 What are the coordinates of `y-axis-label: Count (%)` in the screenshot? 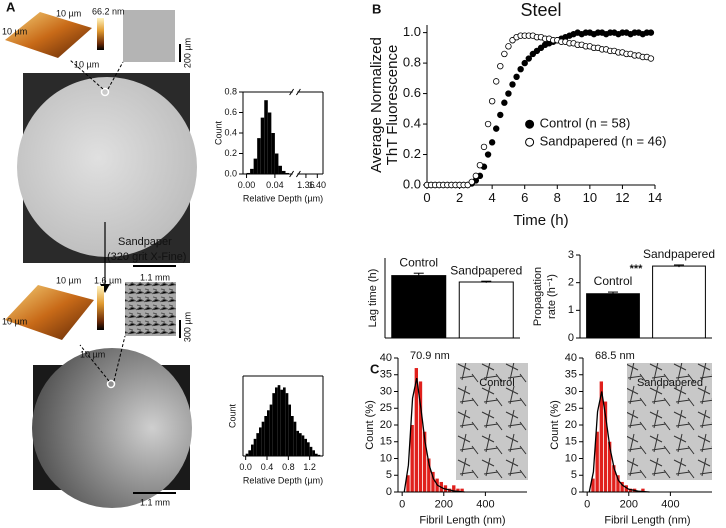 It's located at (370, 425).